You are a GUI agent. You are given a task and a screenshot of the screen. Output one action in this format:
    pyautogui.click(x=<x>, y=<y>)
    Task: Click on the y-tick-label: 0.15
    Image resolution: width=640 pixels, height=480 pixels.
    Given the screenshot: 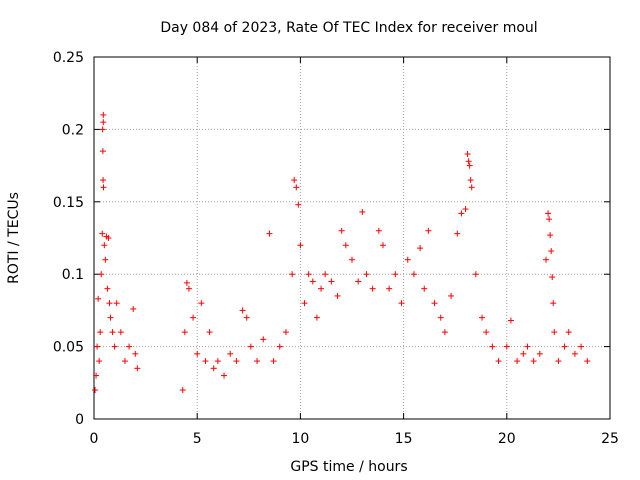 What is the action you would take?
    pyautogui.click(x=68, y=203)
    